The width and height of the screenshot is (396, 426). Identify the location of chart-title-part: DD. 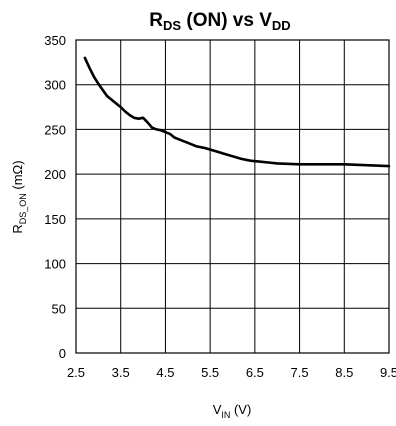
(281, 25).